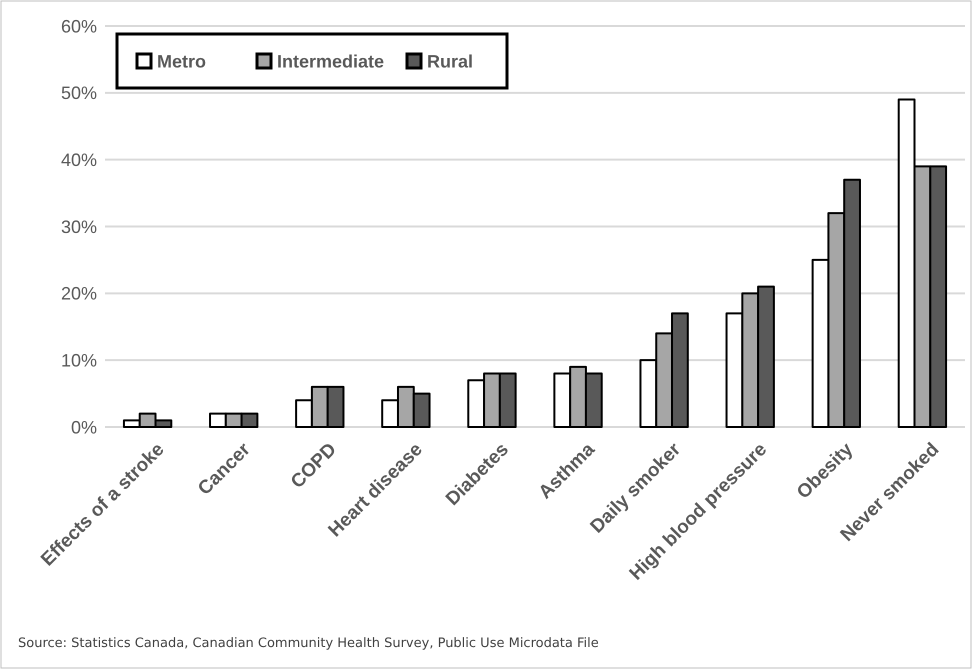 The height and width of the screenshot is (669, 972). I want to click on y-tick-label: 60%, so click(78, 26).